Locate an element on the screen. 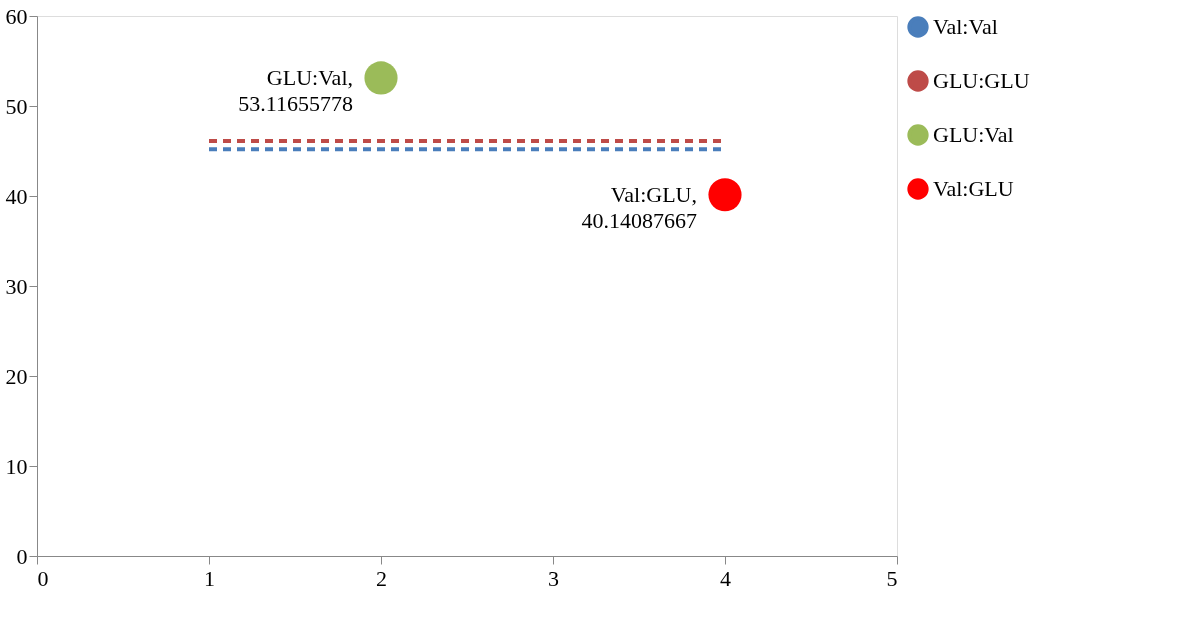 The image size is (1178, 628). y-tick-label: 20 is located at coordinates (16, 376).